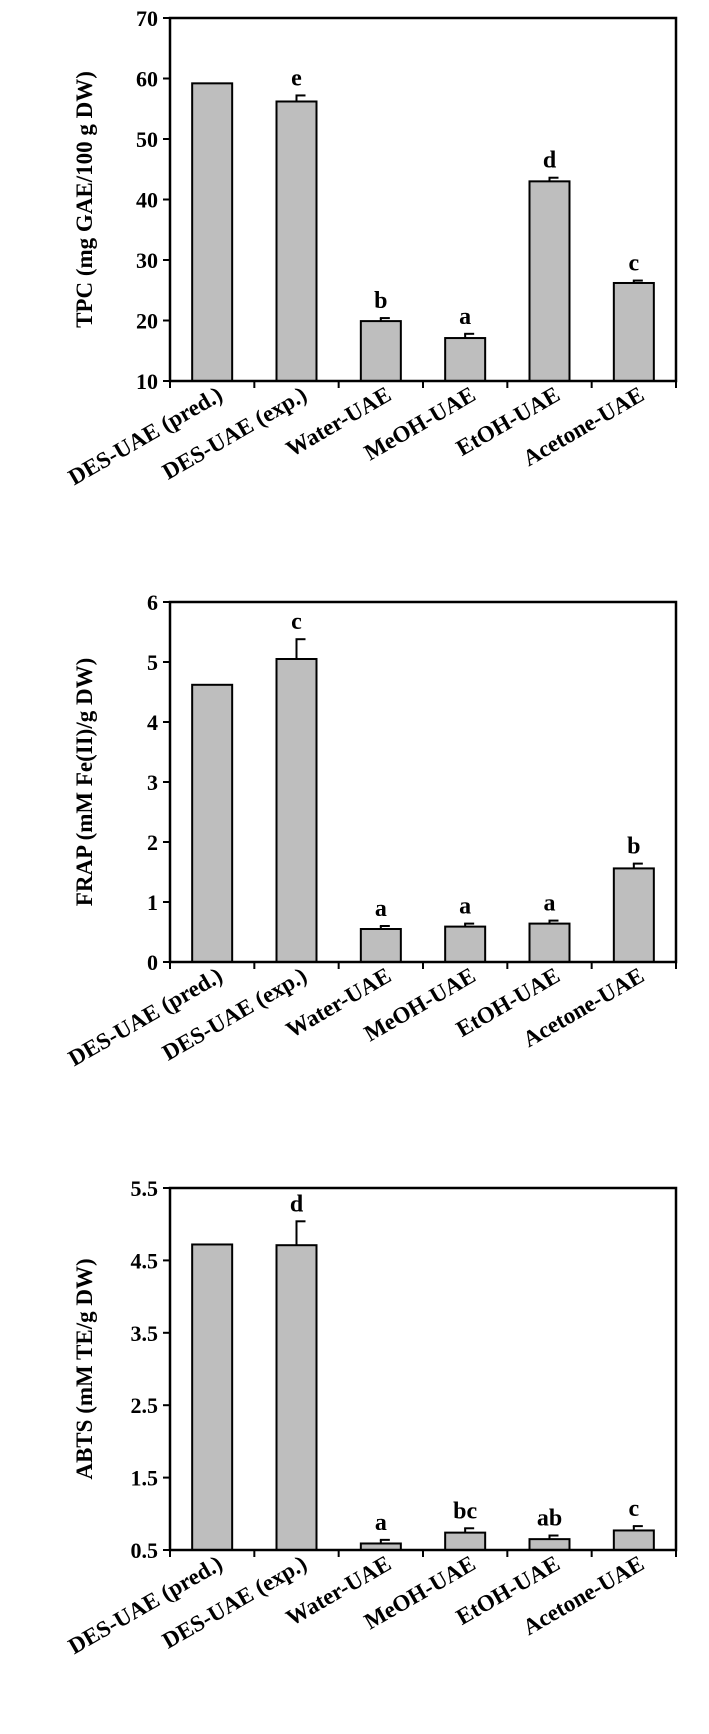 Image resolution: width=709 pixels, height=1734 pixels. Describe the element at coordinates (84, 199) in the screenshot. I see `y-axis-title: TPC (mg GAE/100 g DW)` at that location.